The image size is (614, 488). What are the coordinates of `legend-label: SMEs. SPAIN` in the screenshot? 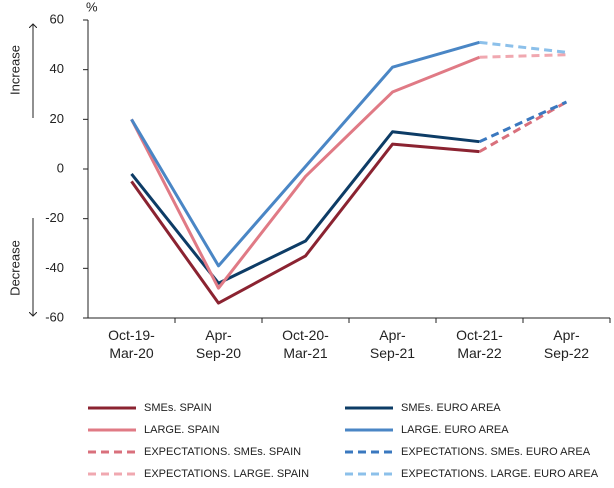 It's located at (178, 408).